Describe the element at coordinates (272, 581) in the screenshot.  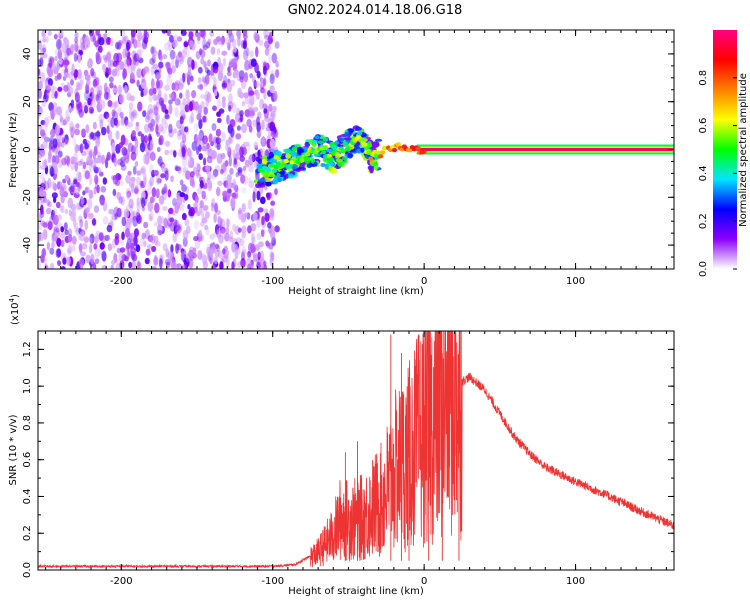
I see `snr-x-tick-label: -100` at that location.